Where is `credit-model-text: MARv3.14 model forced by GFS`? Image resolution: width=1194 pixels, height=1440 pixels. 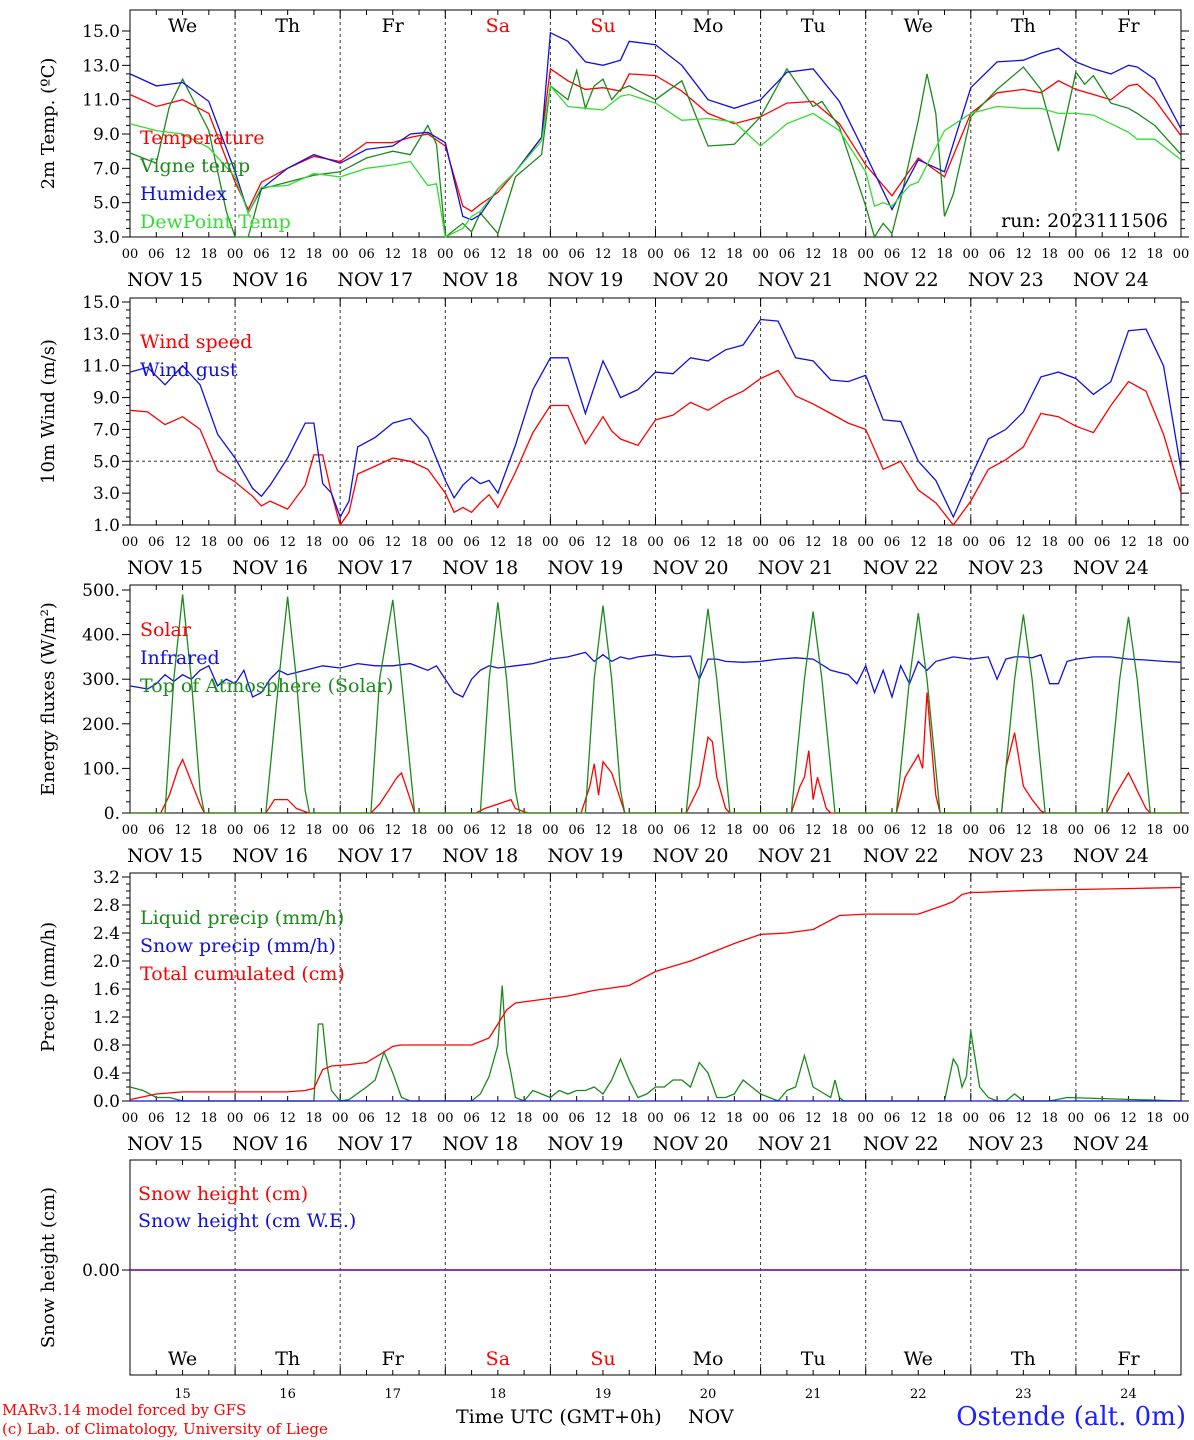
credit-model-text: MARv3.14 model forced by GFS is located at coordinates (124, 1410).